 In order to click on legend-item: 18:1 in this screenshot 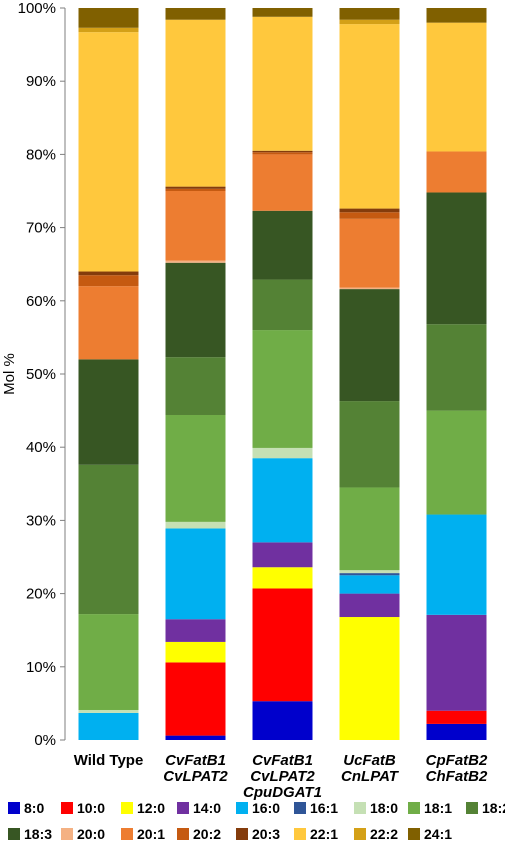, I will do `click(430, 808)`.